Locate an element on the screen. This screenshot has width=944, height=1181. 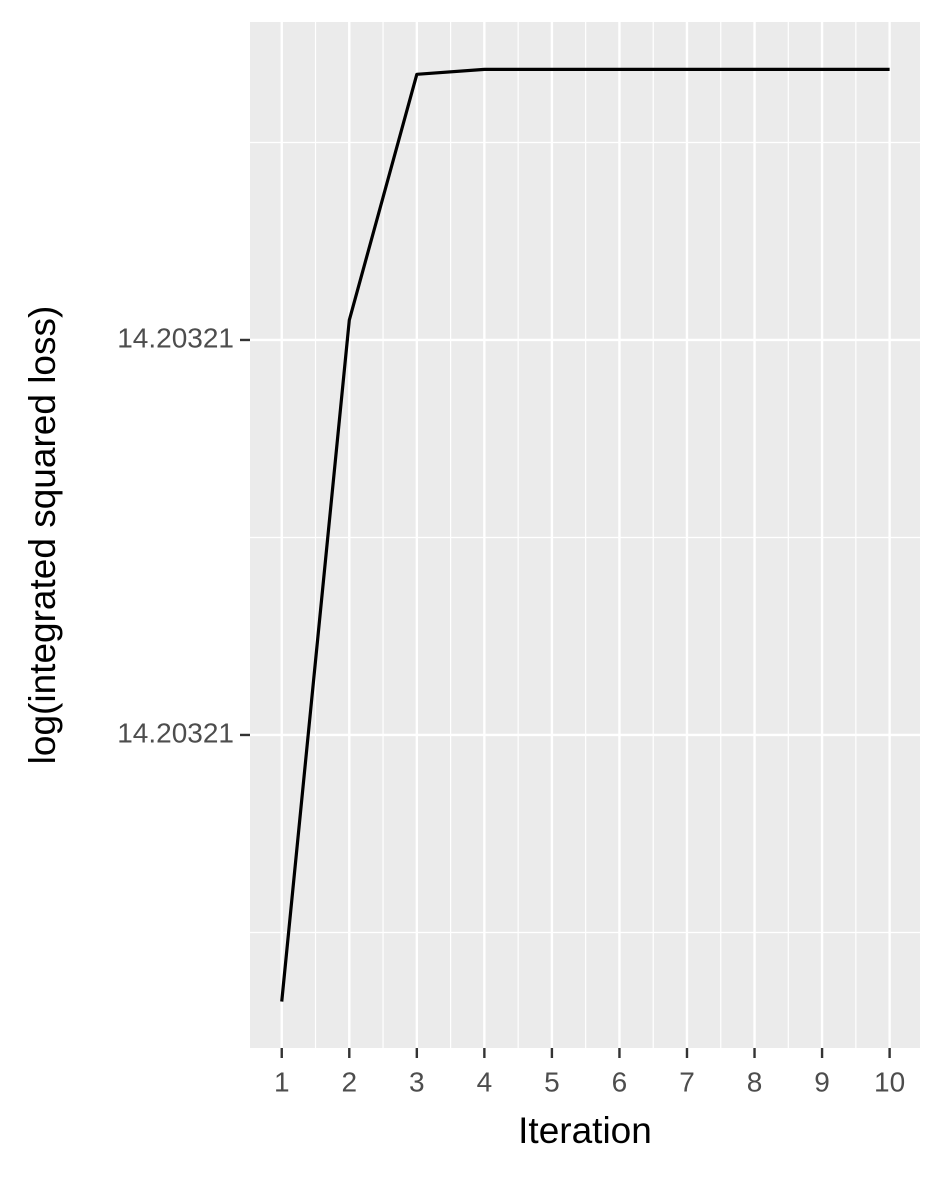
x-axis-title: Iteration is located at coordinates (585, 1130).